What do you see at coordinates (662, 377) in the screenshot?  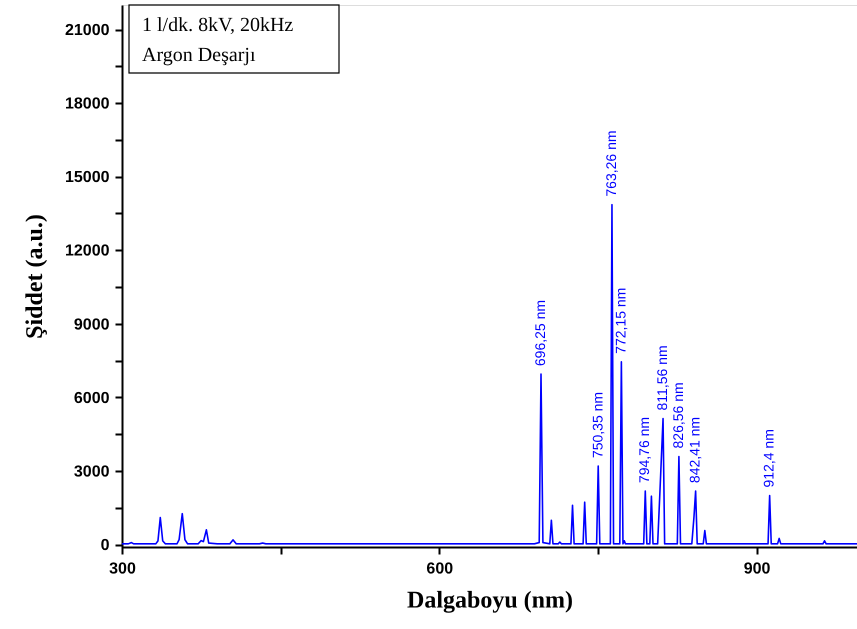 I see `annotation: 811,56 nm` at bounding box center [662, 377].